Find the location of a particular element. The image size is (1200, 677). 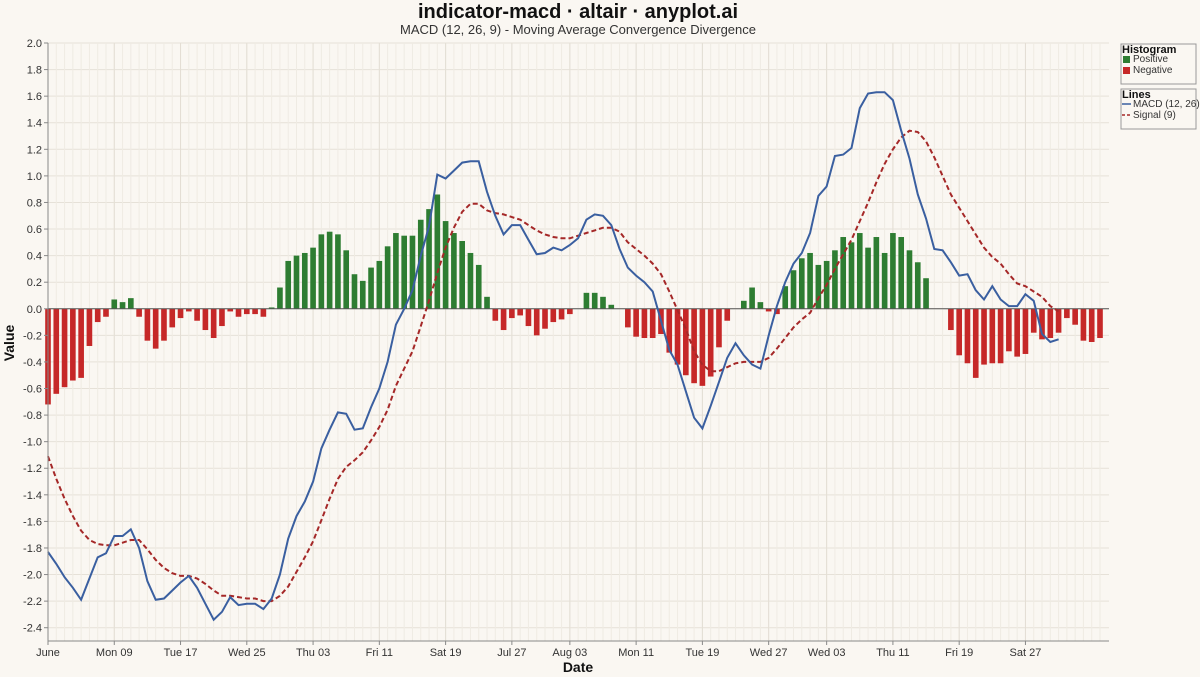

x-tick-label: Wed 03 is located at coordinates (827, 653).